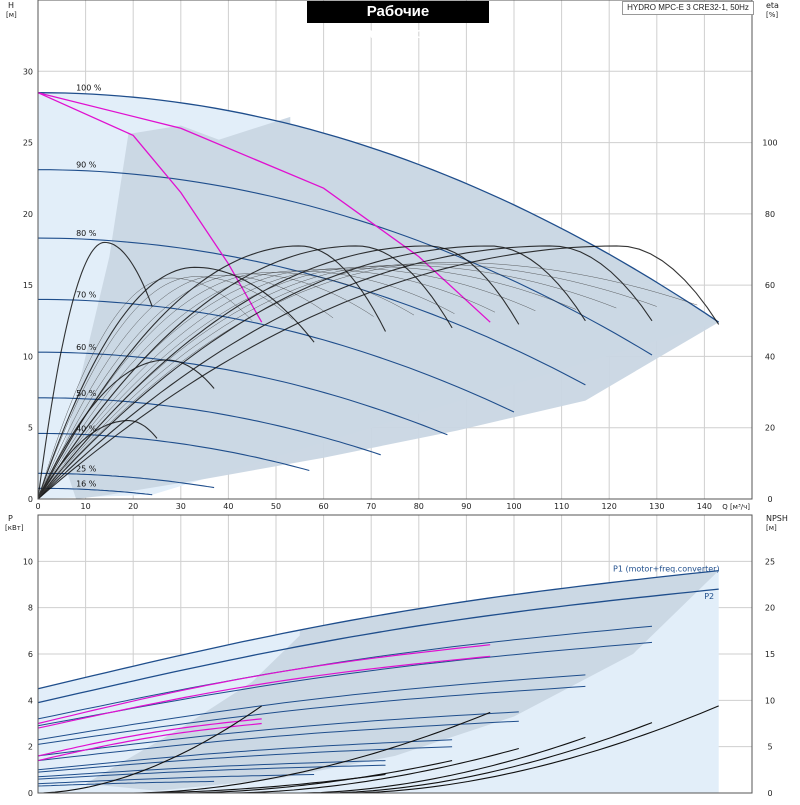 This screenshot has width=800, height=805. Describe the element at coordinates (771, 528) in the screenshot. I see `right-axis-unit: [м]` at that location.